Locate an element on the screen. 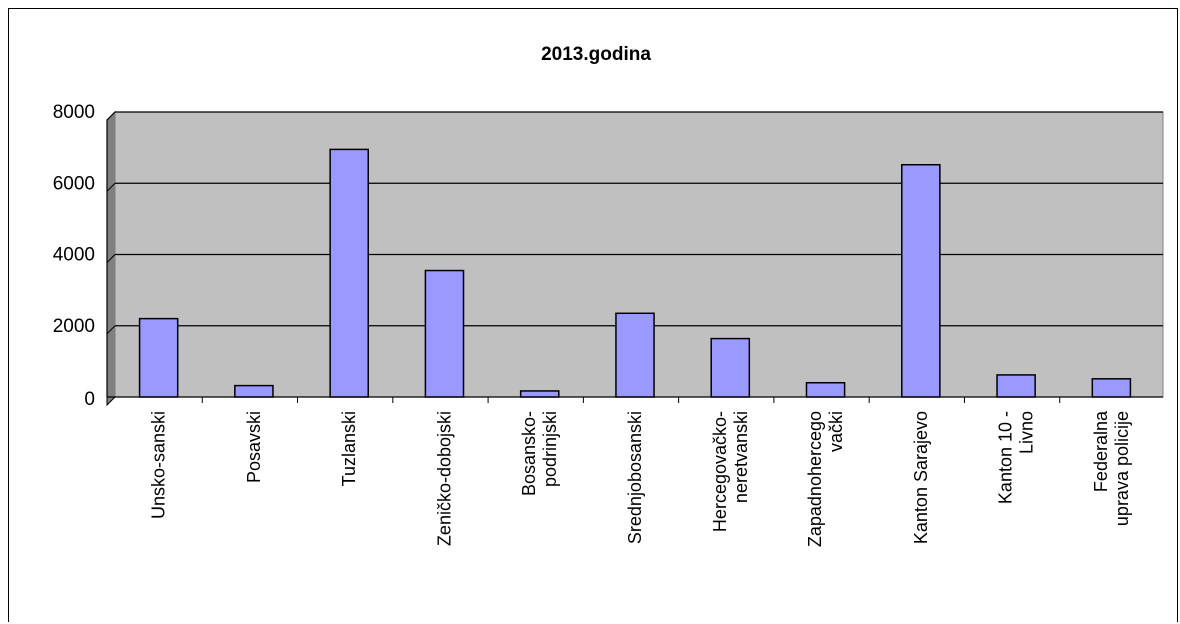 Image resolution: width=1180 pixels, height=624 pixels. x-category-label: Posavski is located at coordinates (254, 447).